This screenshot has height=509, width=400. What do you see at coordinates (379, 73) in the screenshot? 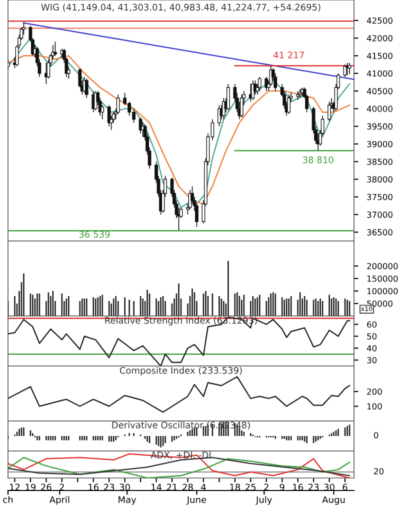
I see `y-tick-label: 41000` at bounding box center [379, 73].